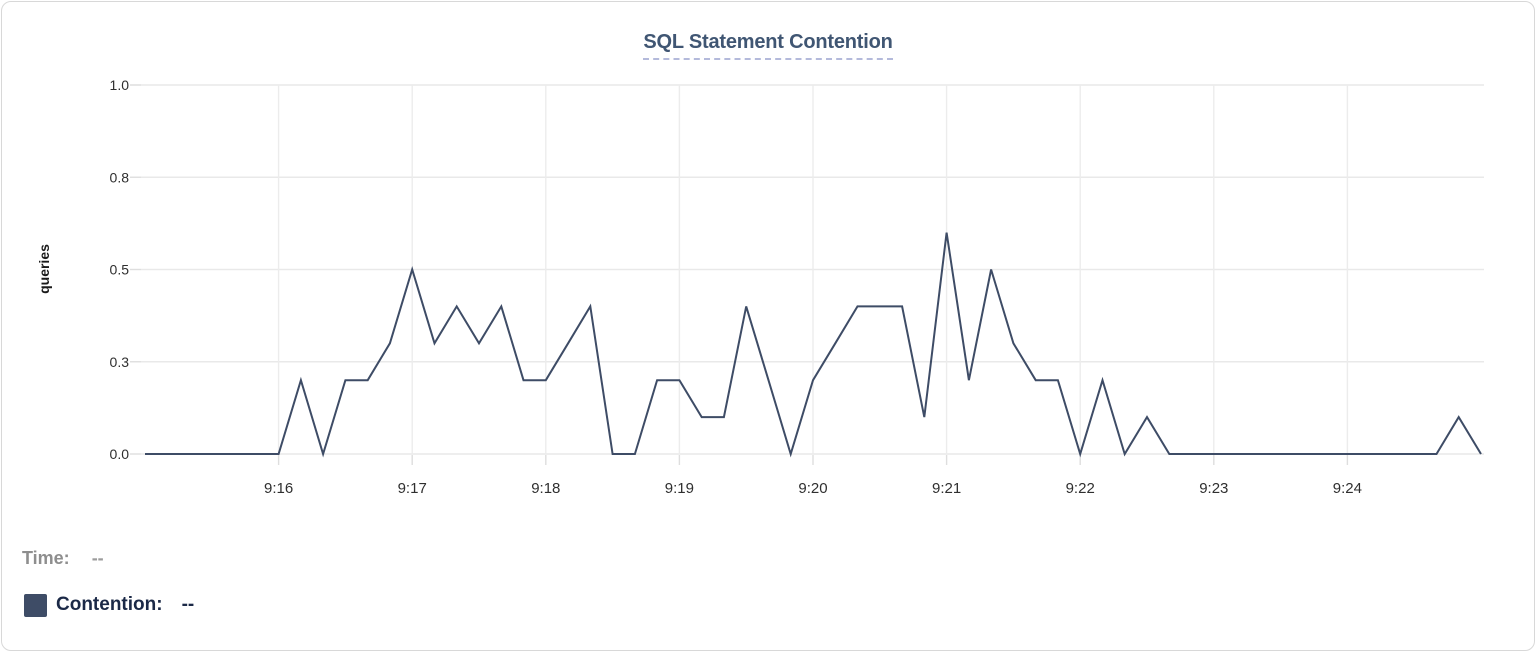 This screenshot has width=1536, height=652. What do you see at coordinates (946, 488) in the screenshot?
I see `x-tick-label: 9:21` at bounding box center [946, 488].